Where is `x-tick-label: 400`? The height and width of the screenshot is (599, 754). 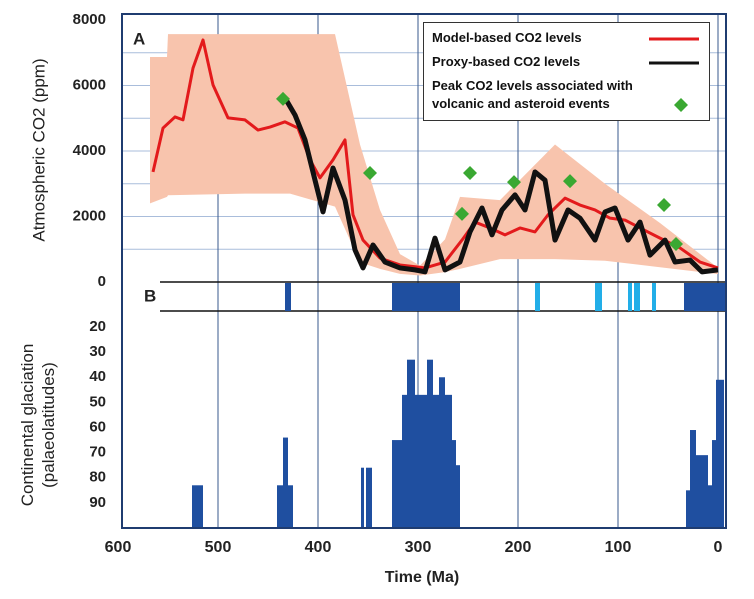 x-tick-label: 400 is located at coordinates (318, 547).